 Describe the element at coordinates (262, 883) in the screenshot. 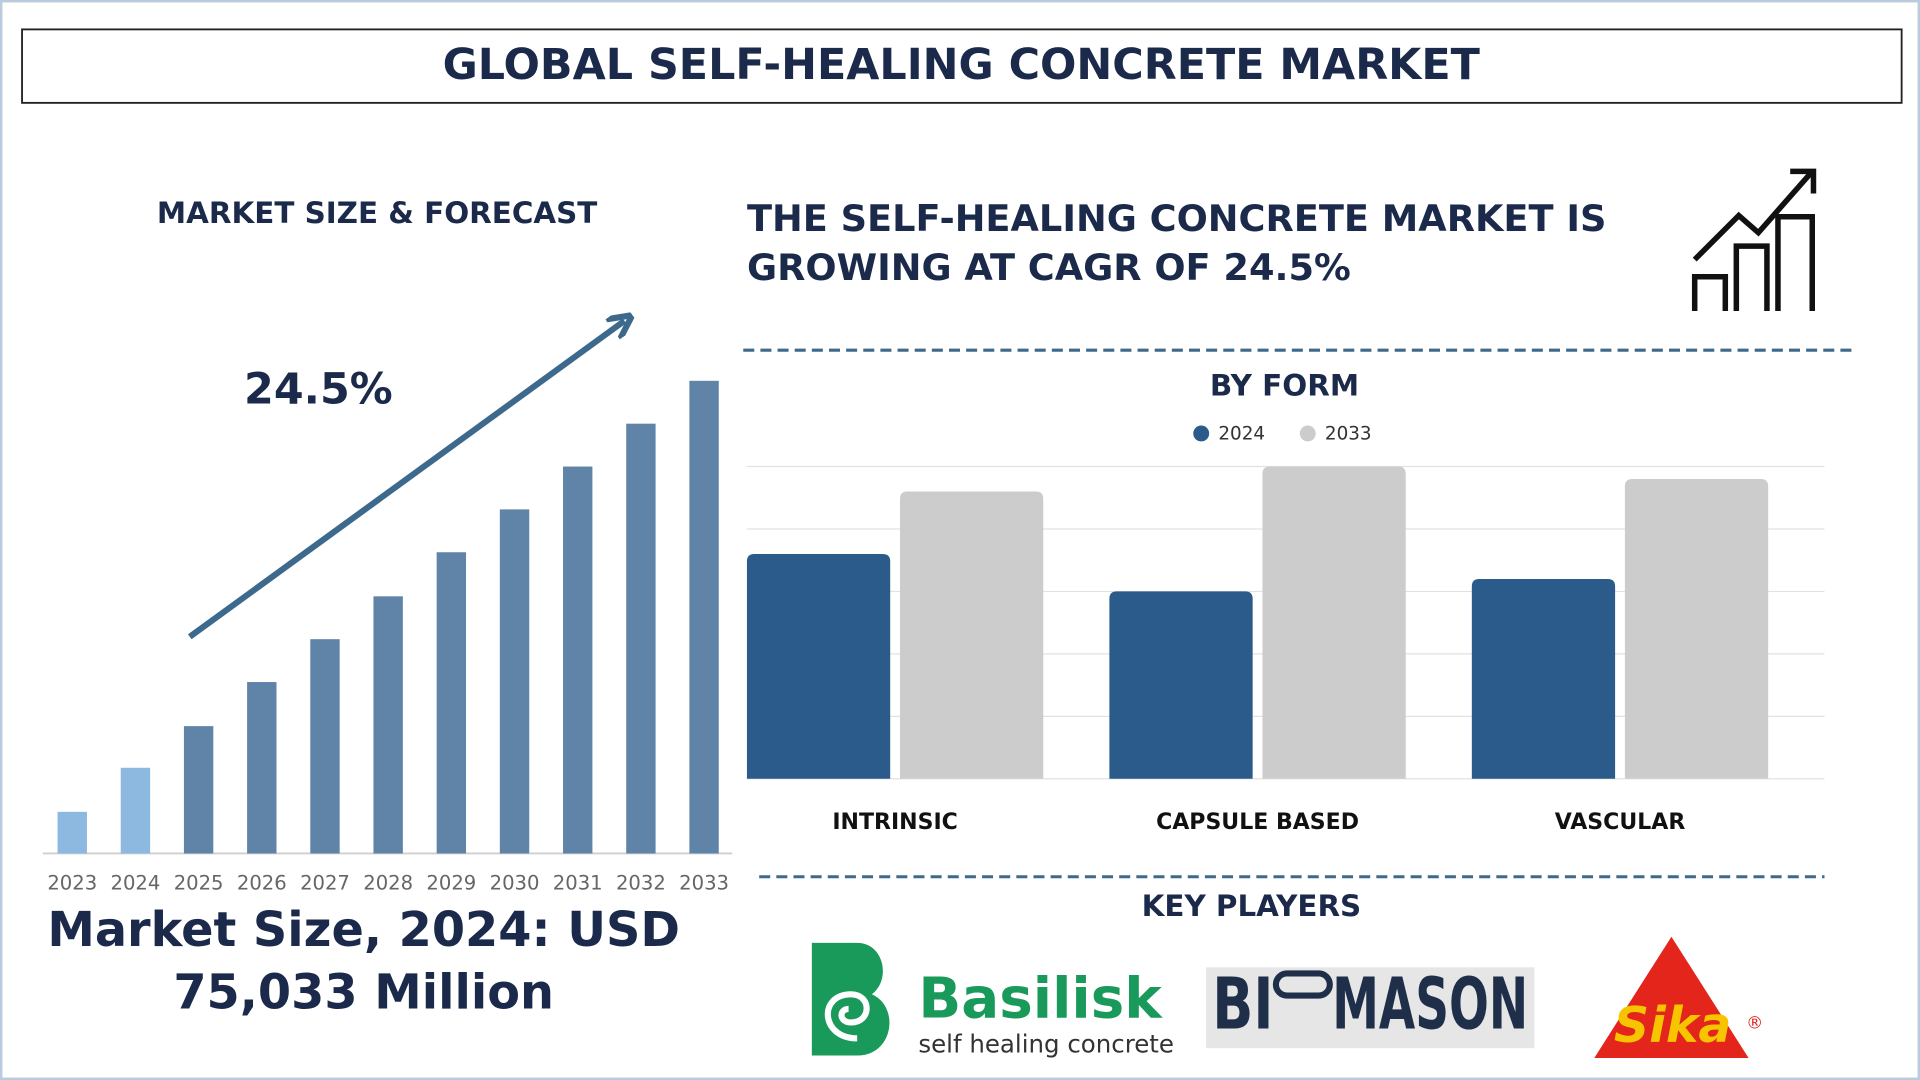

I see `x-tick-label: 2026` at that location.